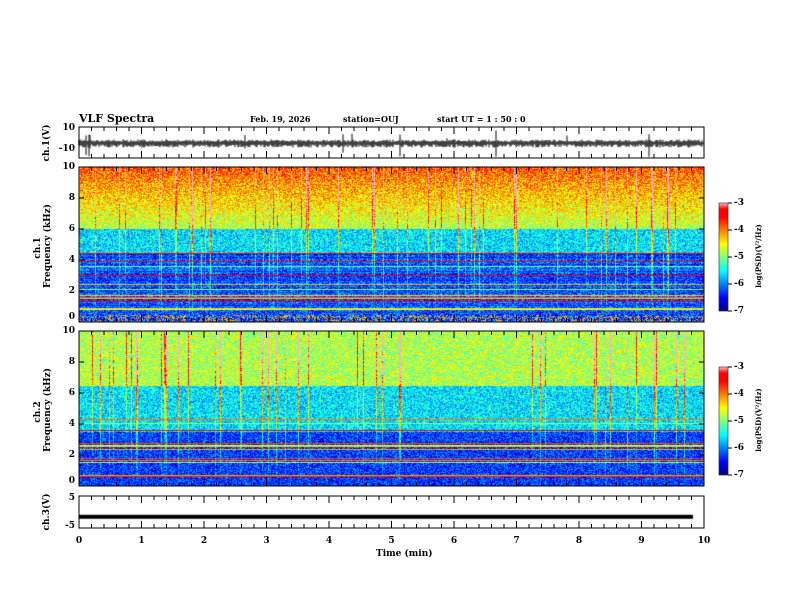  What do you see at coordinates (704, 541) in the screenshot?
I see `x-tick-label: 10` at bounding box center [704, 541].